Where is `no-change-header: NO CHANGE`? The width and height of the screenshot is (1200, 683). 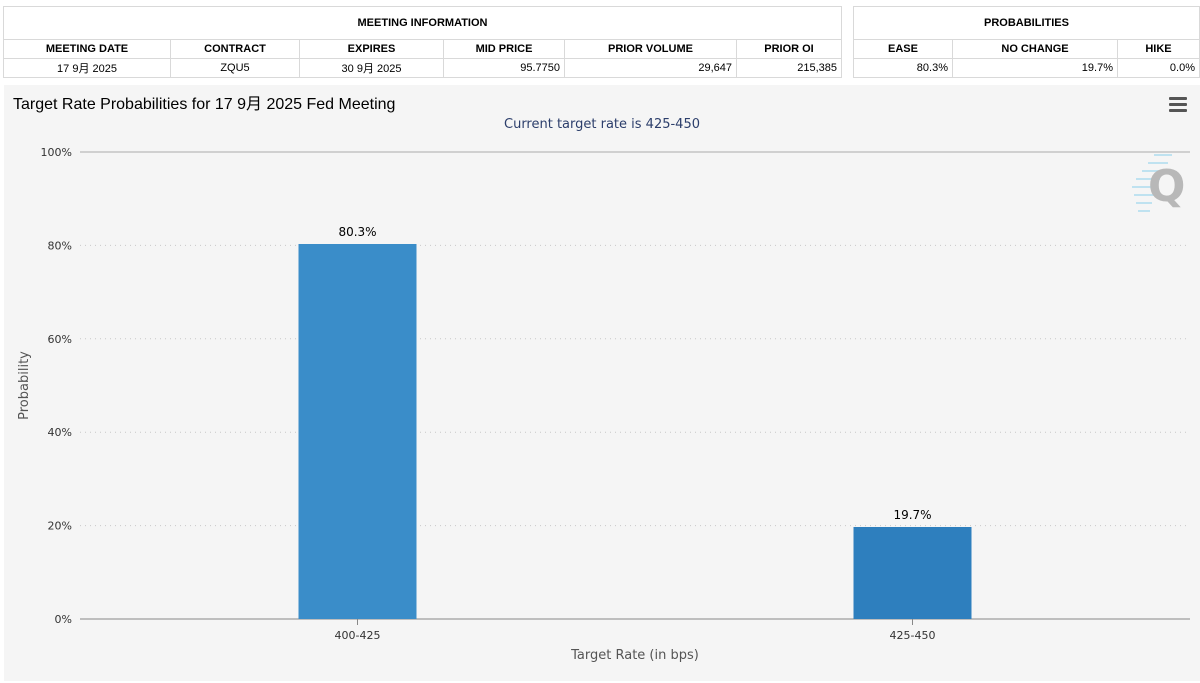
no-change-header: NO CHANGE is located at coordinates (1035, 49).